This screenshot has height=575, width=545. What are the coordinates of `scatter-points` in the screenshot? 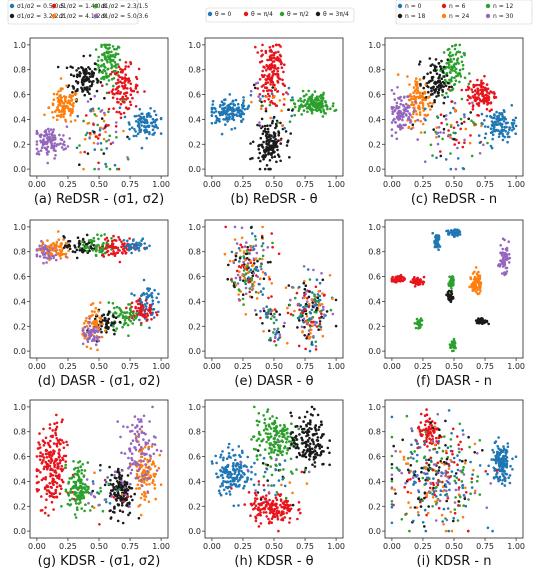 It's located at (271, 469).